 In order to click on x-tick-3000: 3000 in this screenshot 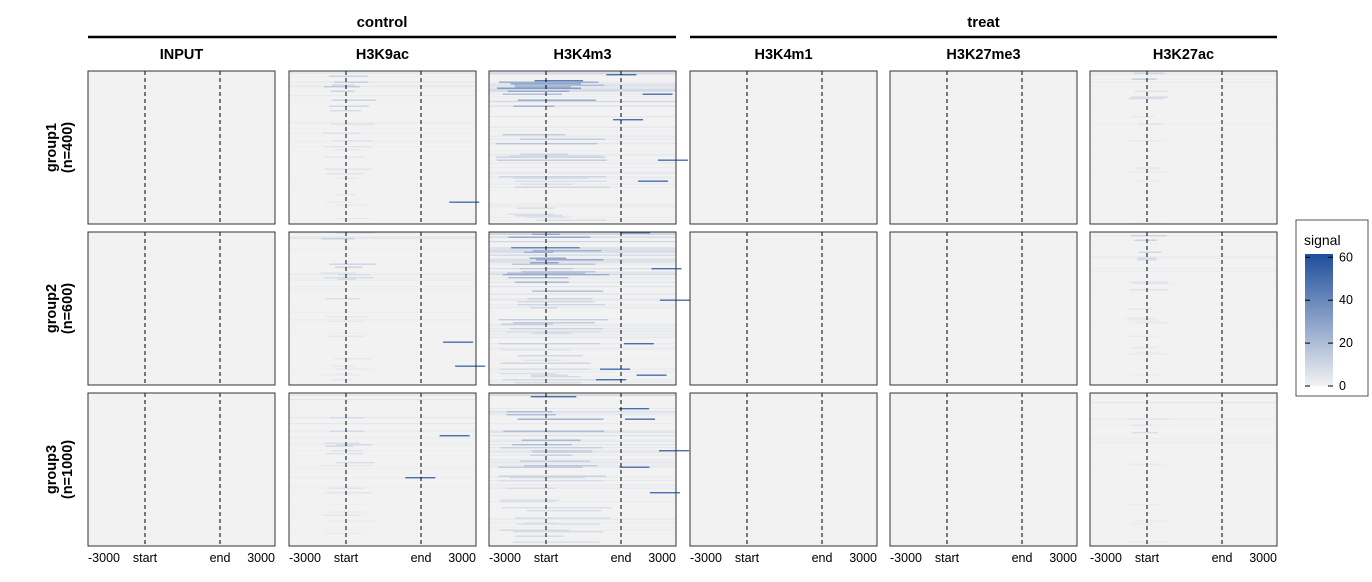, I will do `click(1063, 558)`.